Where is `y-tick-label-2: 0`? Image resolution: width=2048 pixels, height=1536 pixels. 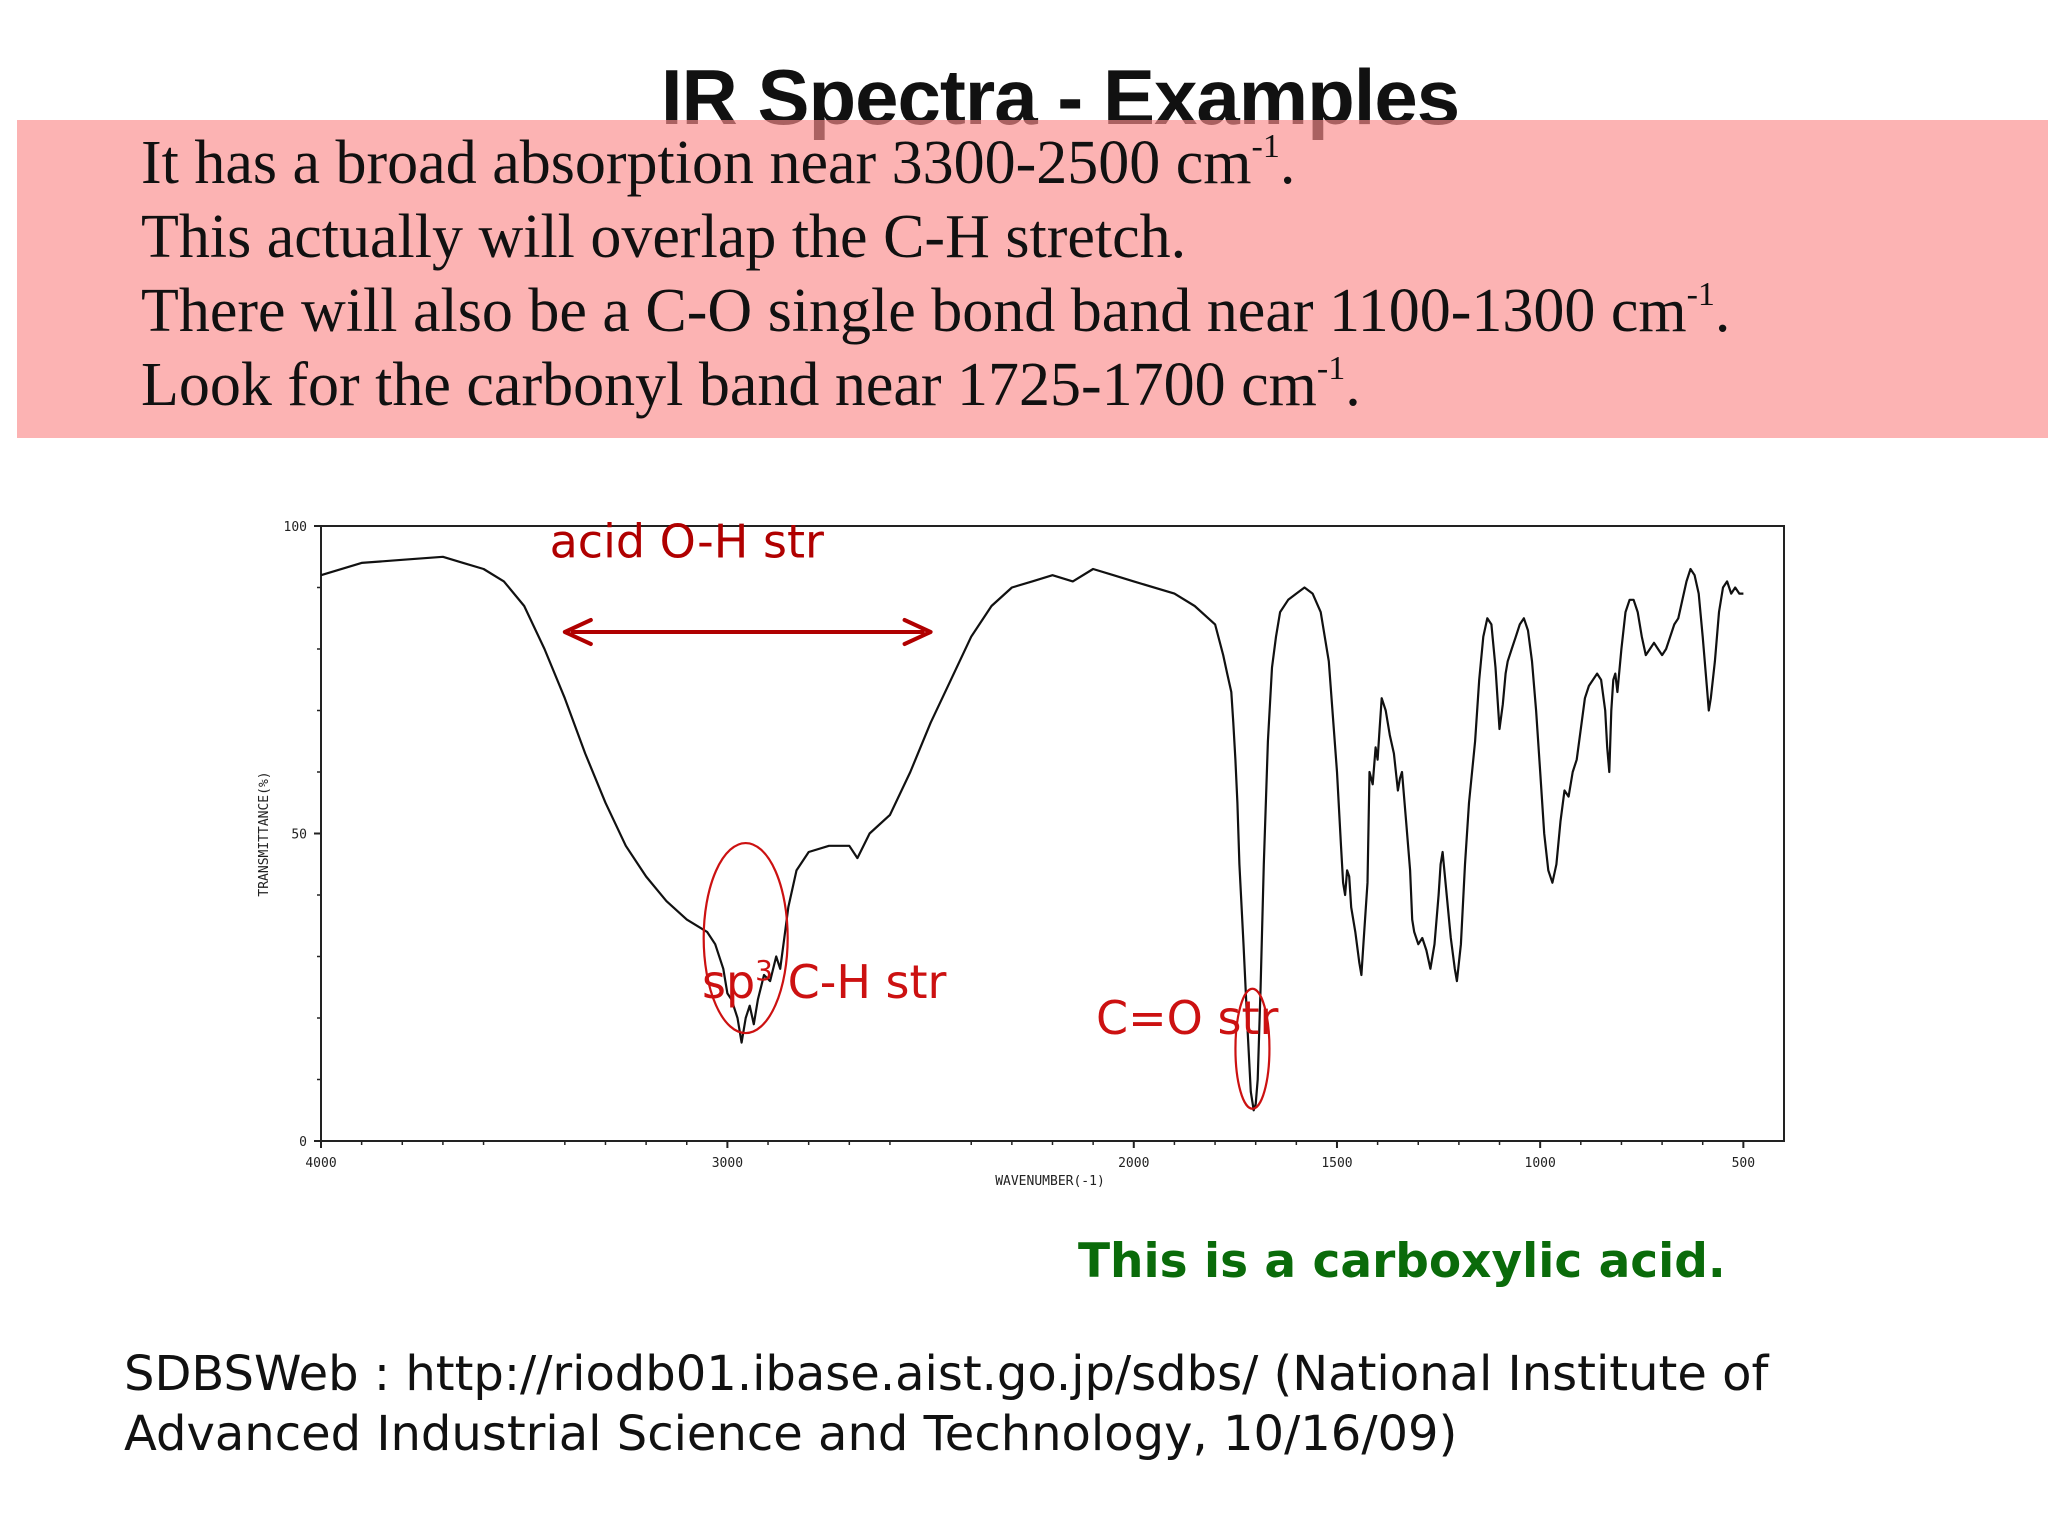
y-tick-label-2: 0 is located at coordinates (303, 1142).